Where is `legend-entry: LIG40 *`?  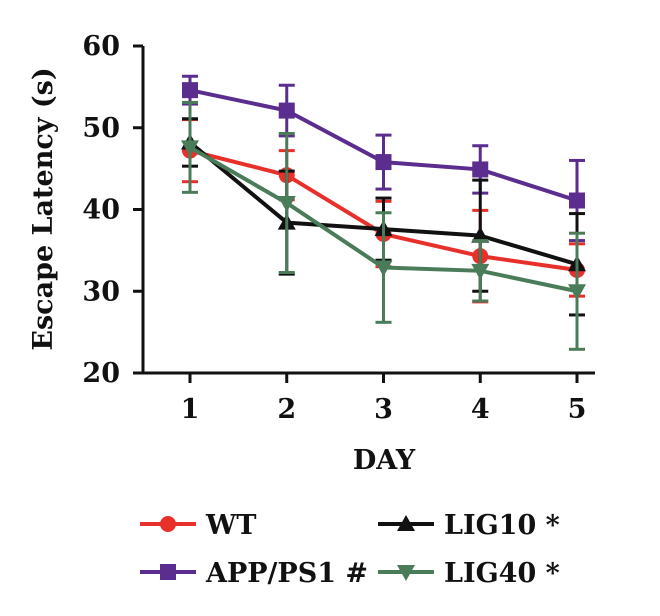 legend-entry: LIG40 * is located at coordinates (469, 573).